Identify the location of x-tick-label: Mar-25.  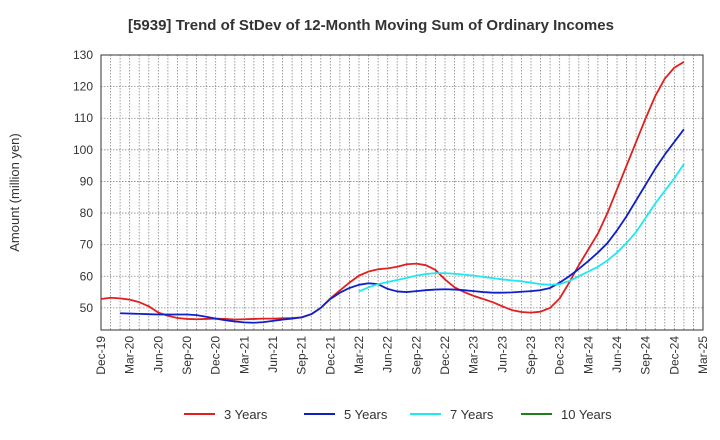
(703, 355).